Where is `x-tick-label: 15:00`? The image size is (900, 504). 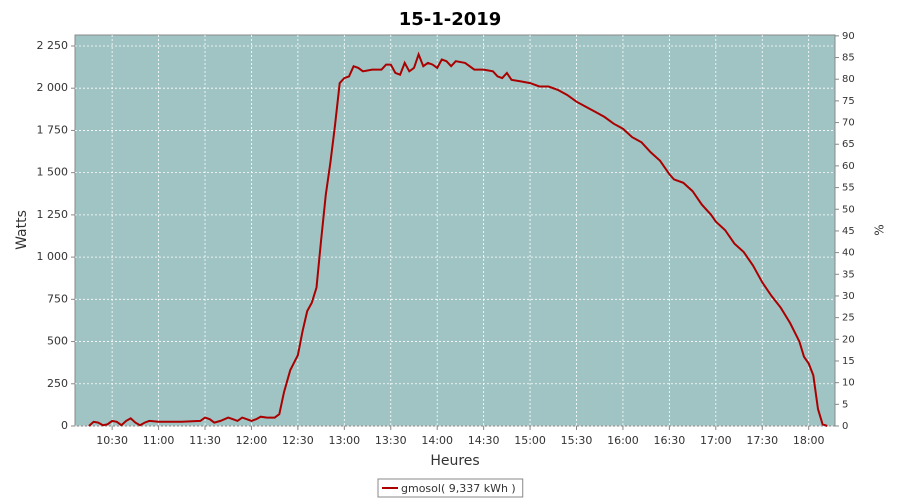 x-tick-label: 15:00 is located at coordinates (530, 440).